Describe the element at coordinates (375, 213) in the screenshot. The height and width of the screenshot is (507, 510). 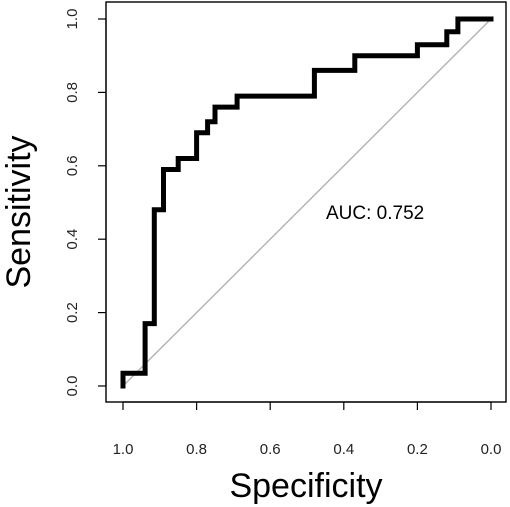
I see `auc-annotation: AUC: 0.752` at that location.